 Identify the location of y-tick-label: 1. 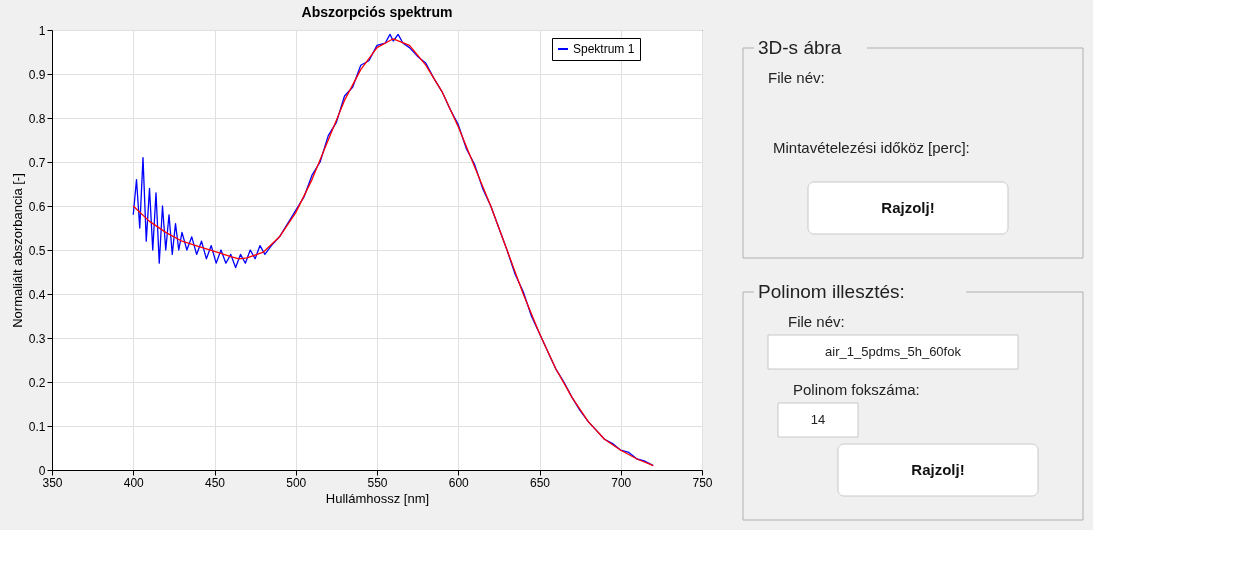
(42, 30).